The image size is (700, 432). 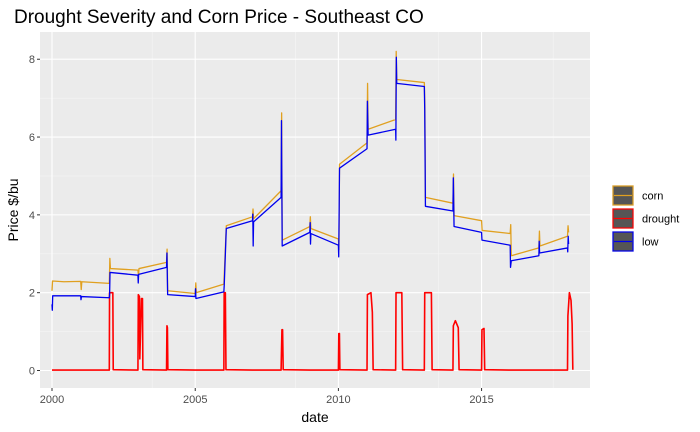 What do you see at coordinates (660, 220) in the screenshot?
I see `legend-label-drought: drought` at bounding box center [660, 220].